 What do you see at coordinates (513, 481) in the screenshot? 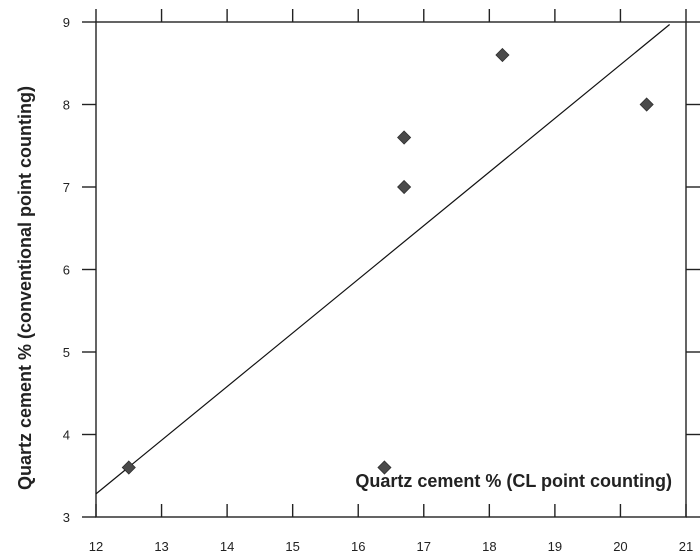
I see `x-axis-label: Quartz cement % (CL point counting)` at bounding box center [513, 481].